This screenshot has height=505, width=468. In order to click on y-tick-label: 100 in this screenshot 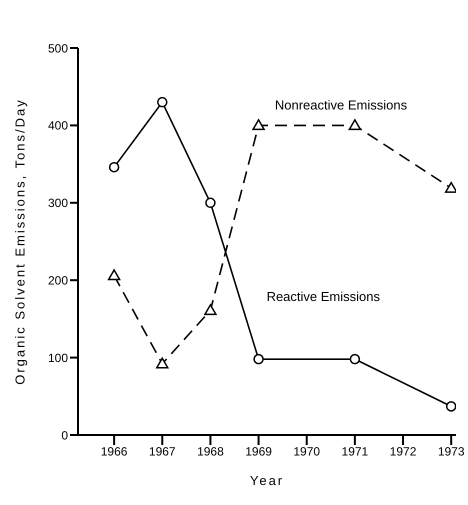, I will do `click(58, 357)`.